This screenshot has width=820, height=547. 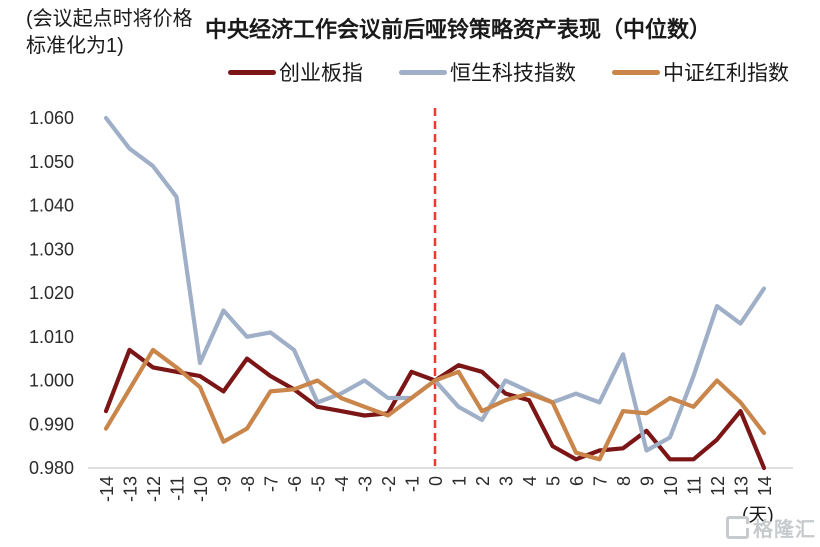 I want to click on svg-text: 6, so click(x=577, y=481).